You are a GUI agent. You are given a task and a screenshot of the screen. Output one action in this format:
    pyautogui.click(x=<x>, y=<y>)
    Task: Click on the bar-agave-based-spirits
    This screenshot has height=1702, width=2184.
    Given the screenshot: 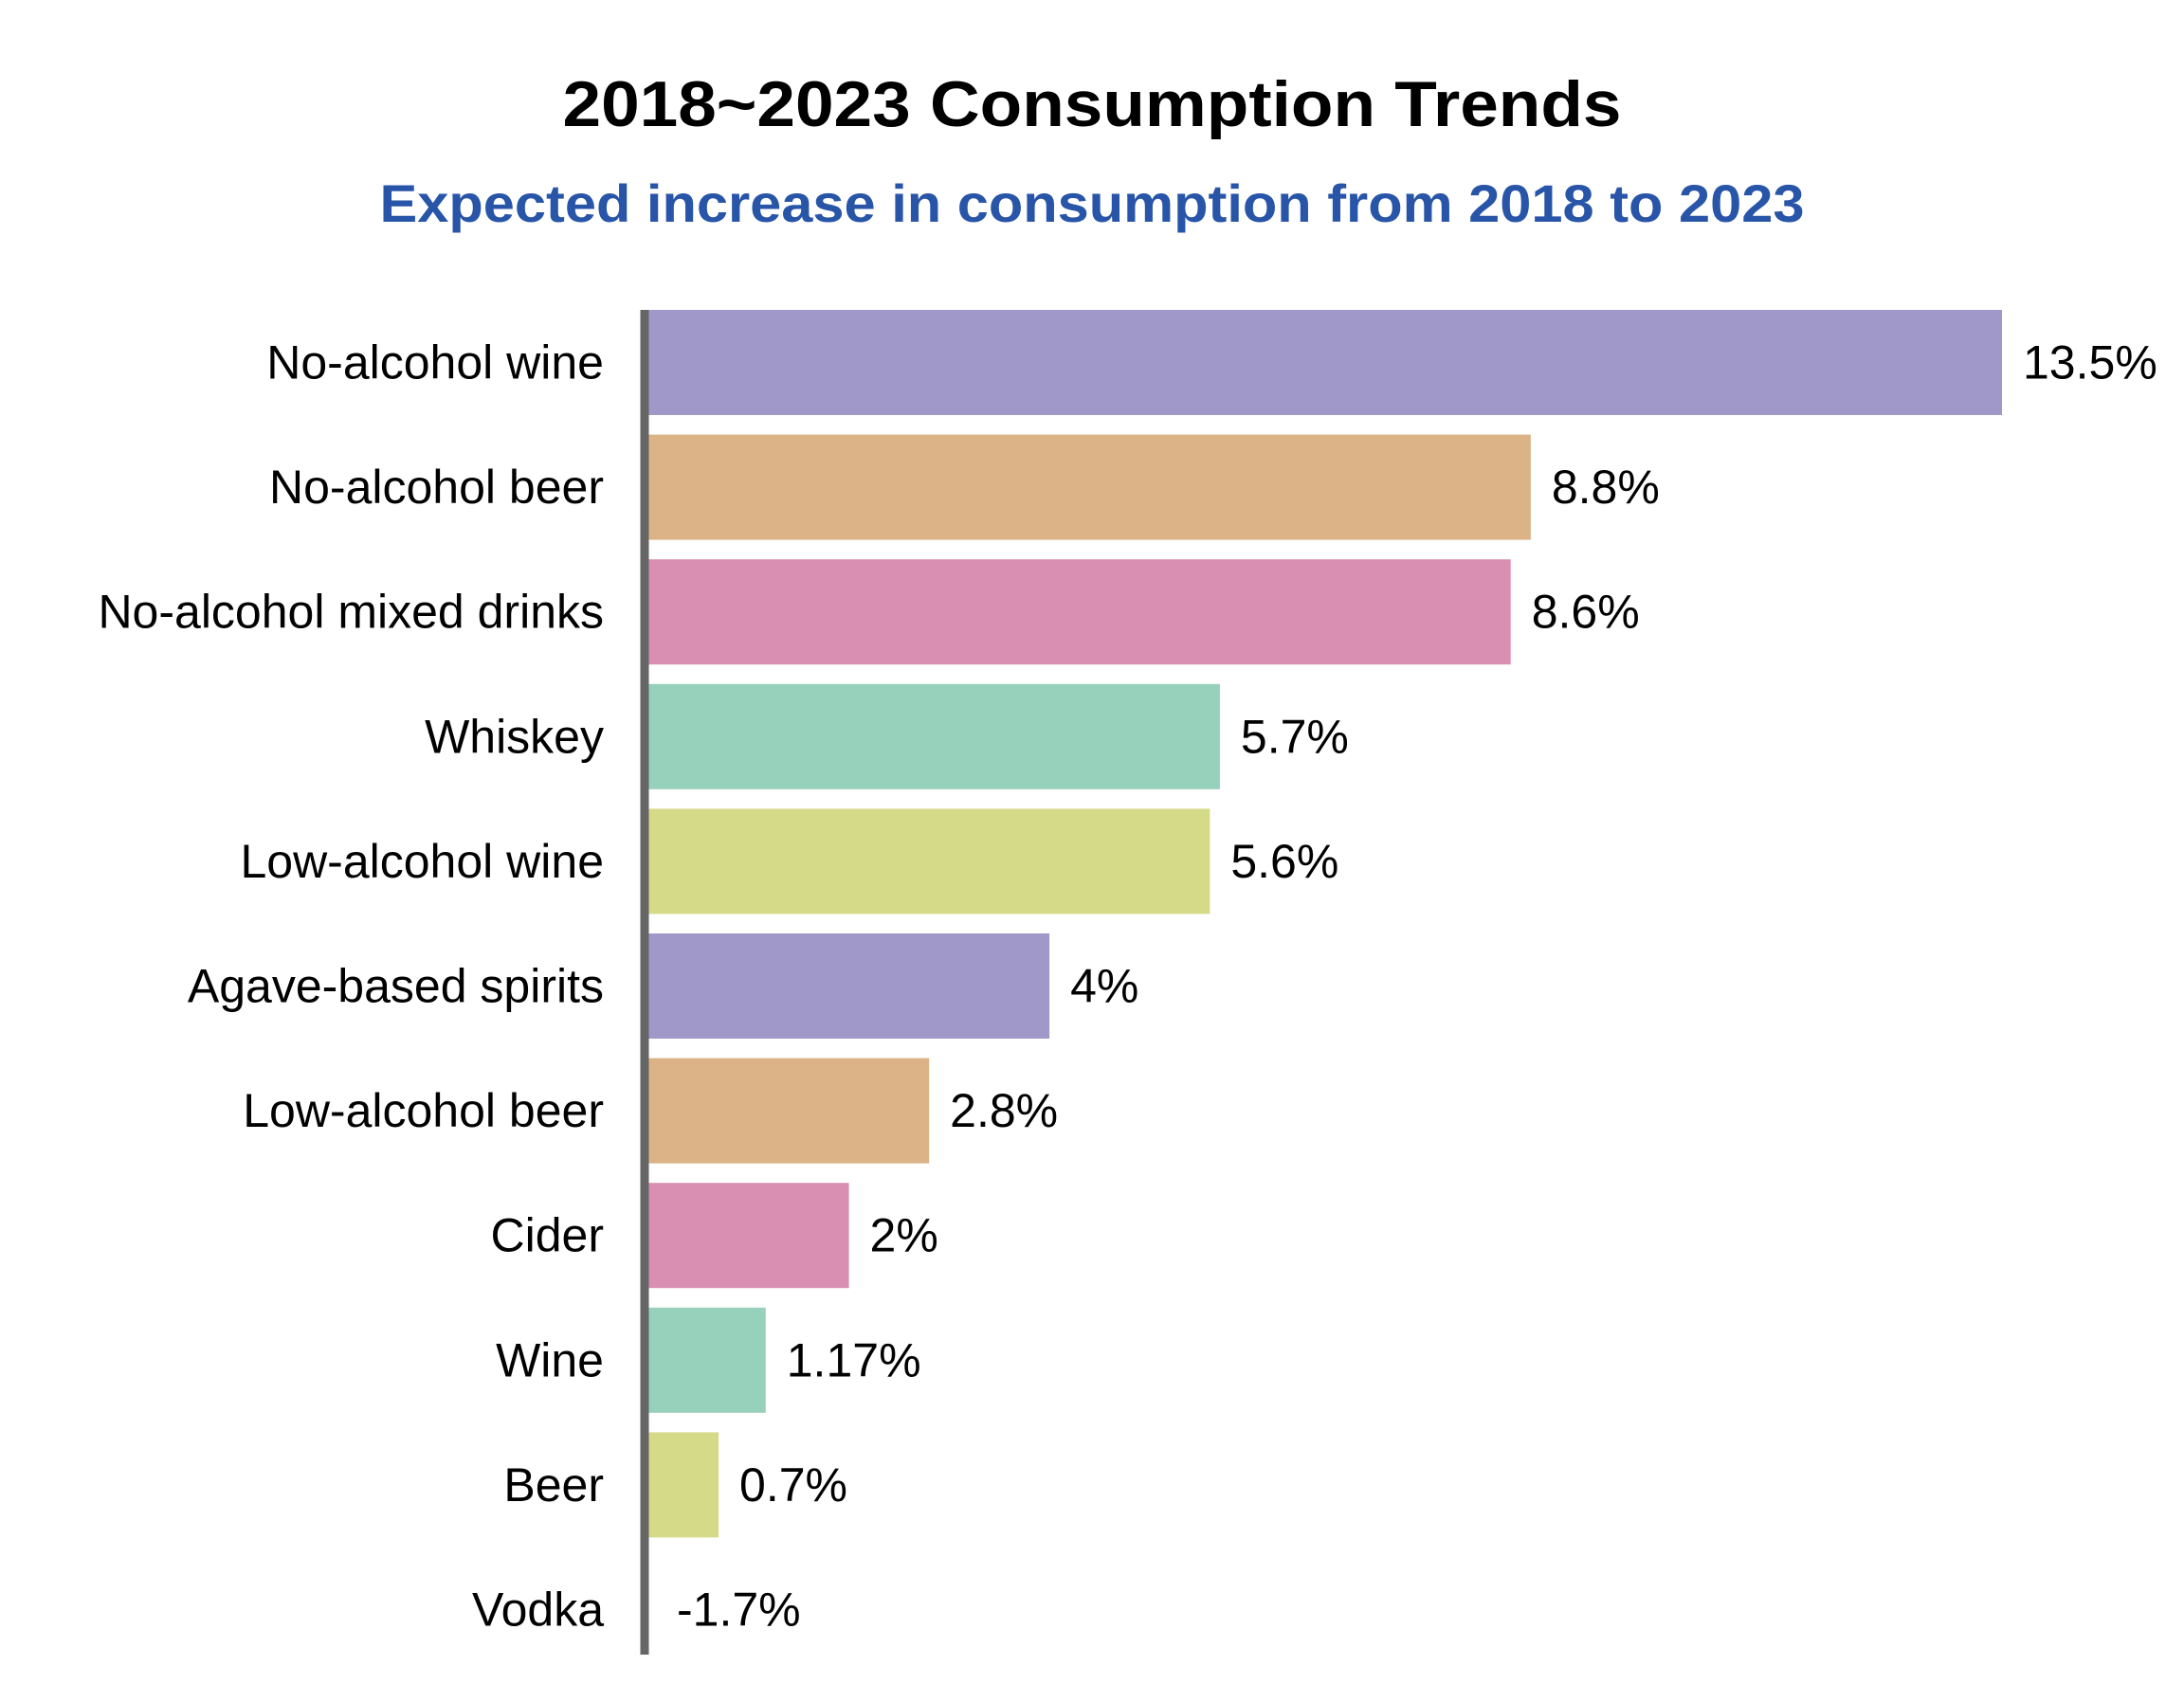 What is the action you would take?
    pyautogui.click(x=849, y=986)
    